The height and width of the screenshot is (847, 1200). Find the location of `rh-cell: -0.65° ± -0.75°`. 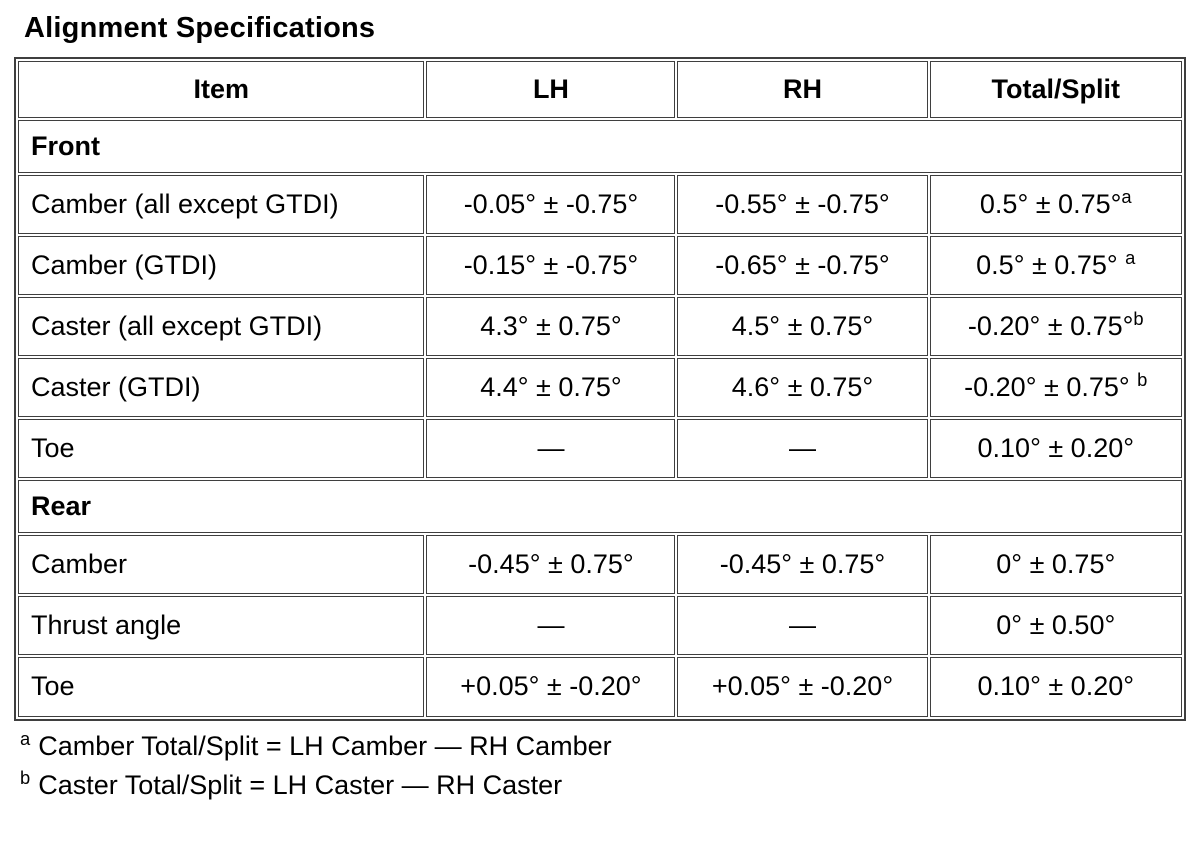

rh-cell: -0.65° ± -0.75° is located at coordinates (802, 266).